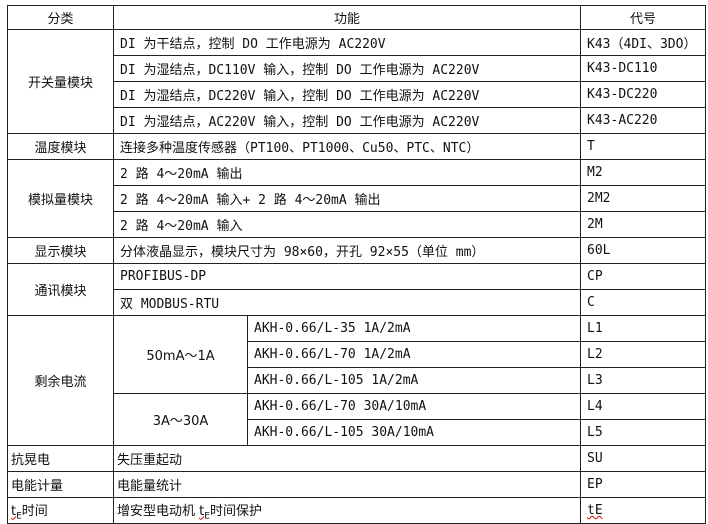 This screenshot has width=708, height=524. I want to click on function-cell: DI 为湿结点，DC110V 输入，控制 DO 工作电源为 AC220V, so click(347, 68).